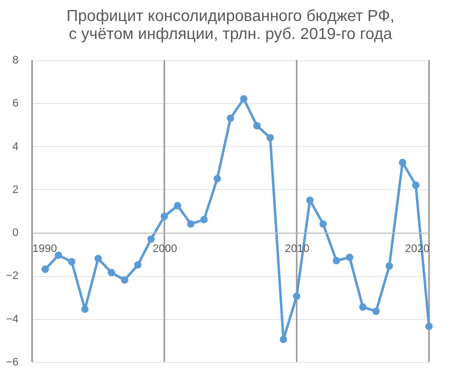  I want to click on y-tick-label: 6, so click(15, 104).